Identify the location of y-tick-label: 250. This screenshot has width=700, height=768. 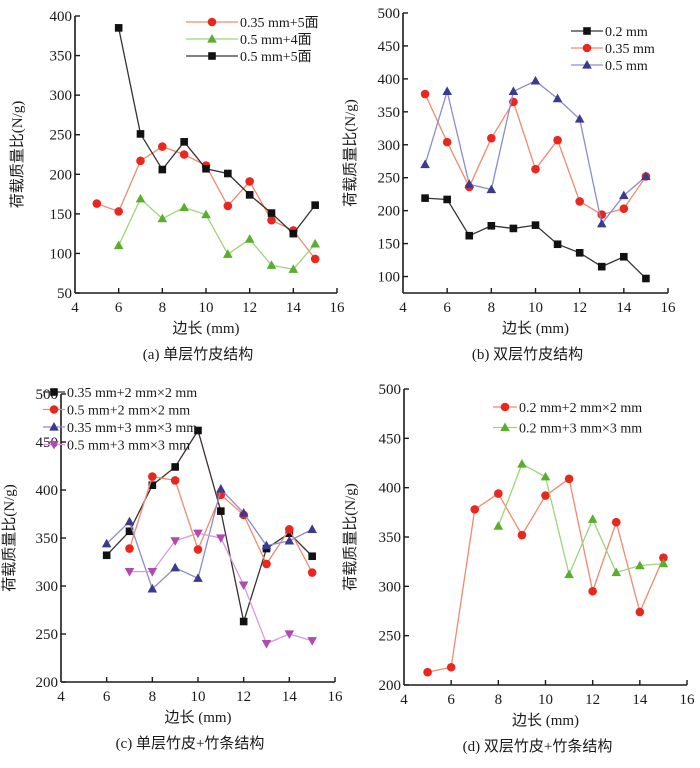
(61, 136).